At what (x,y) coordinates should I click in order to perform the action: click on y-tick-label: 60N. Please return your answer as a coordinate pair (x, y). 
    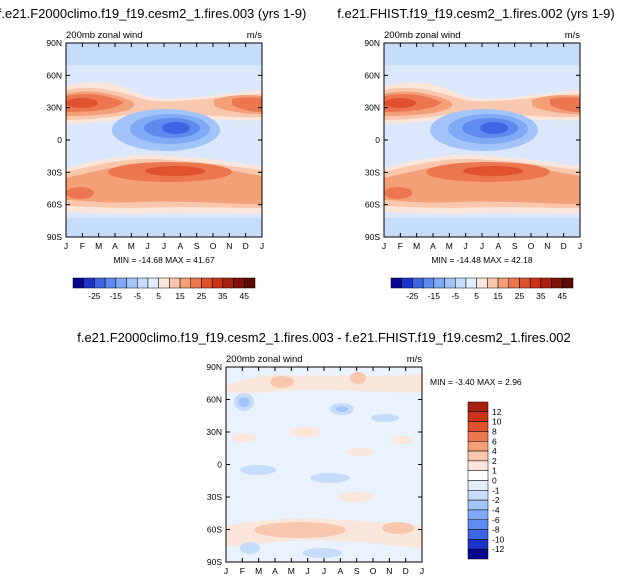
    Looking at the image, I should click on (372, 75).